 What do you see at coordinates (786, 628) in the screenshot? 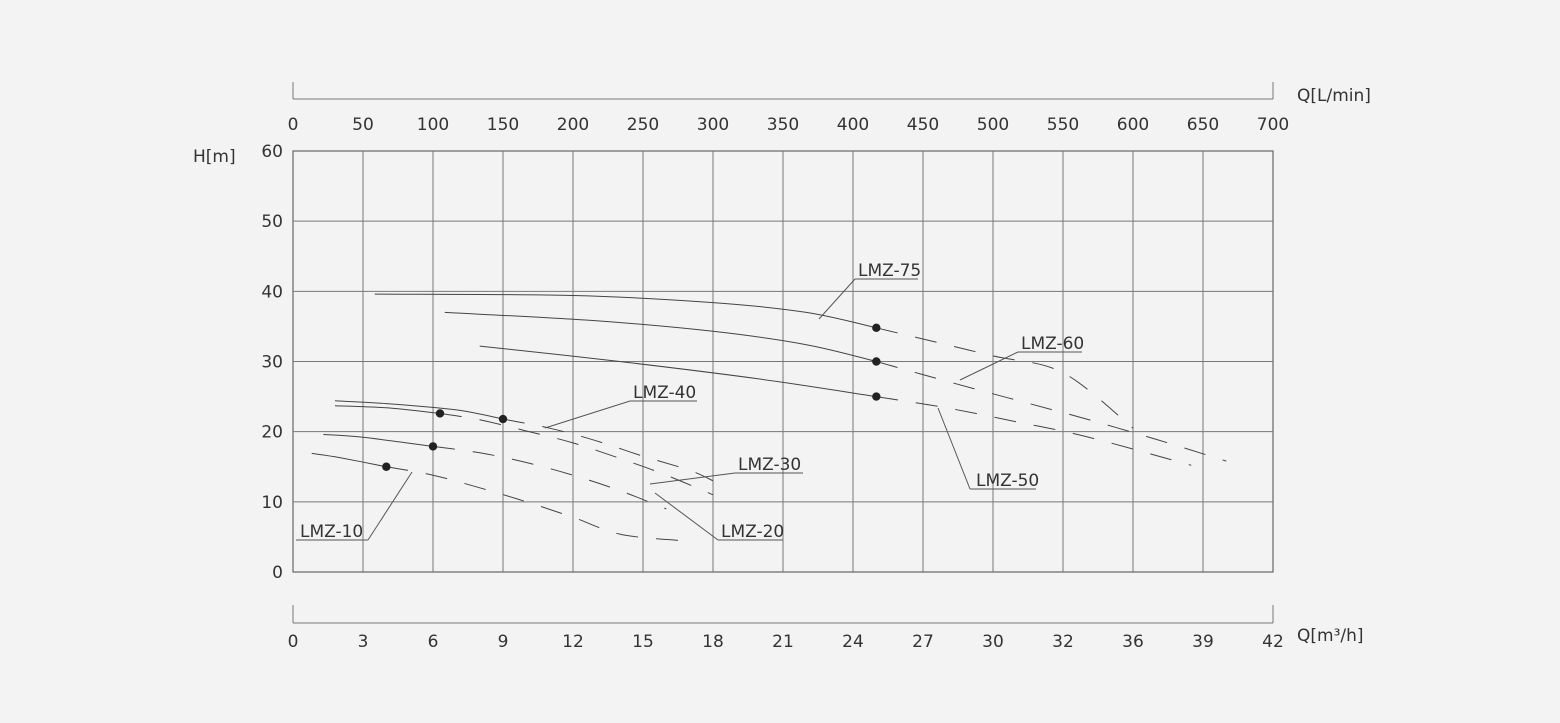
I see `bottom-axis: 0 3 6 9 12 15 18 21 24 27 30 32 36 39 42` at bounding box center [786, 628].